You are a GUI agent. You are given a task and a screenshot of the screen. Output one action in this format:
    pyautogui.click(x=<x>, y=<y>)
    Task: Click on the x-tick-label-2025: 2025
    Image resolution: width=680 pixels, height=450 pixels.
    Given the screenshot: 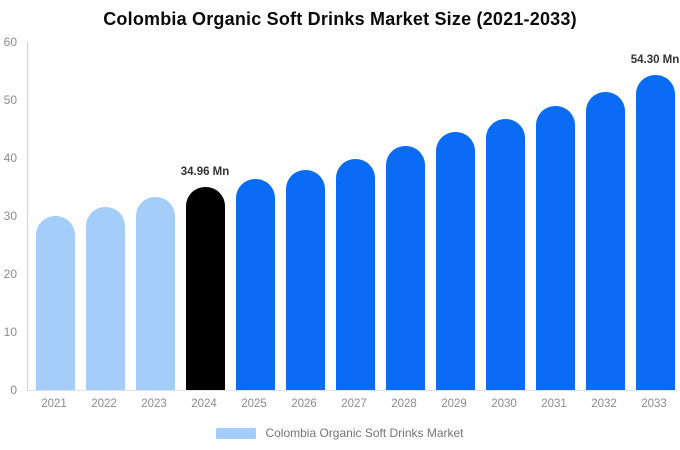 What is the action you would take?
    pyautogui.click(x=254, y=404)
    